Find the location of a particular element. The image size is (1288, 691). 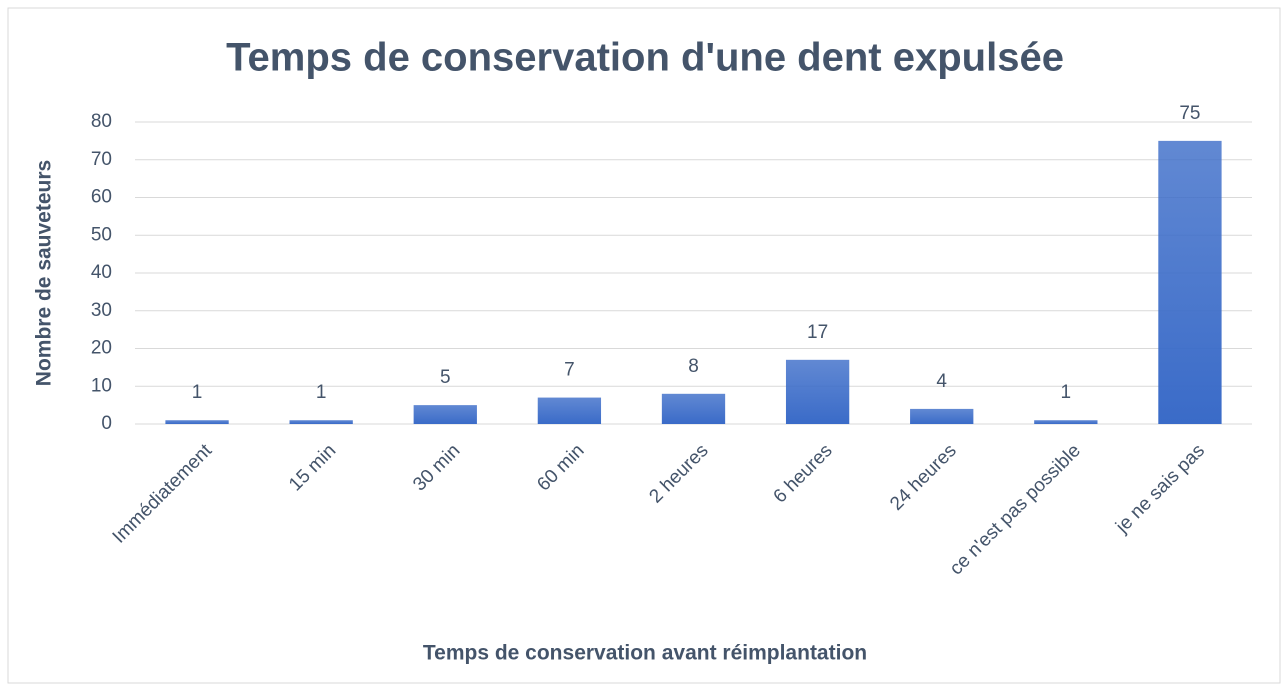

y-tick-label: 60 is located at coordinates (101, 197).